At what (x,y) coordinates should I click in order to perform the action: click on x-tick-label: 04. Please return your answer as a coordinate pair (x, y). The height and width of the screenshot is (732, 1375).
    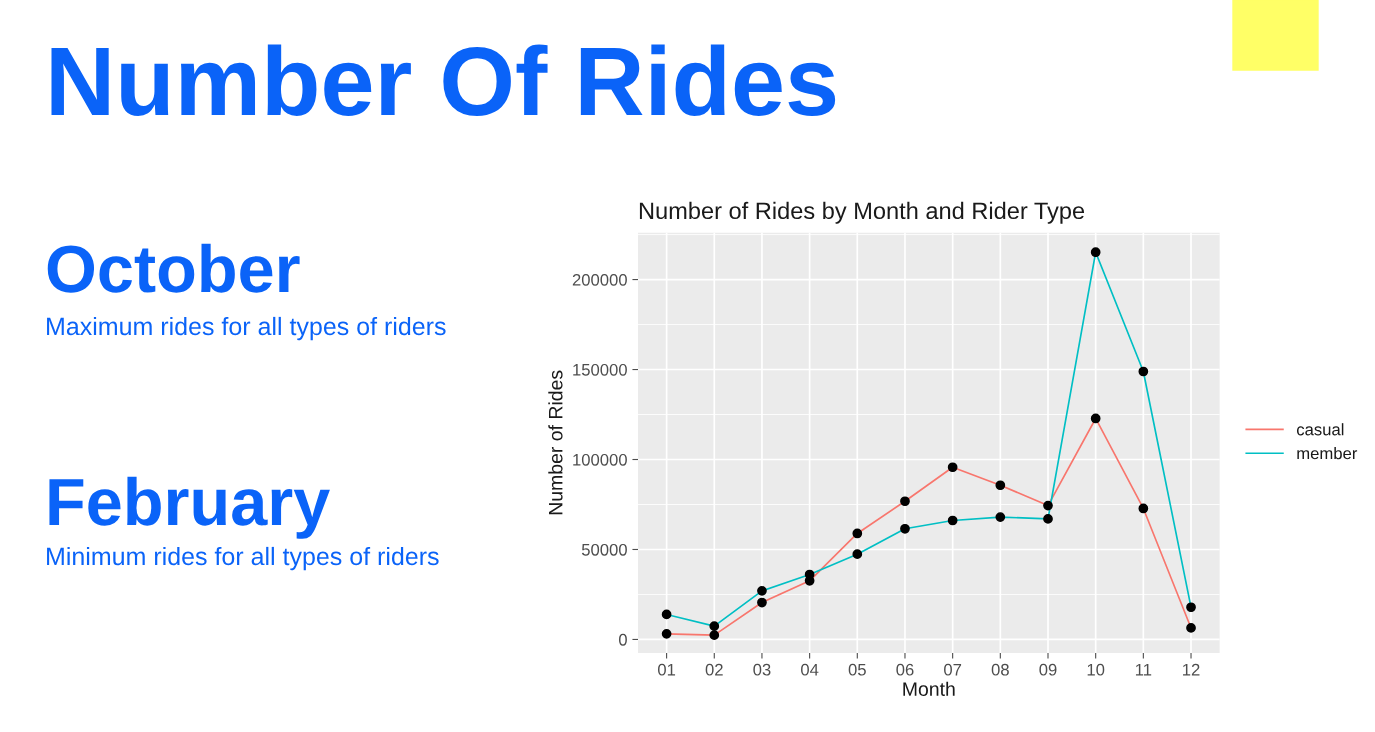
    Looking at the image, I should click on (810, 669).